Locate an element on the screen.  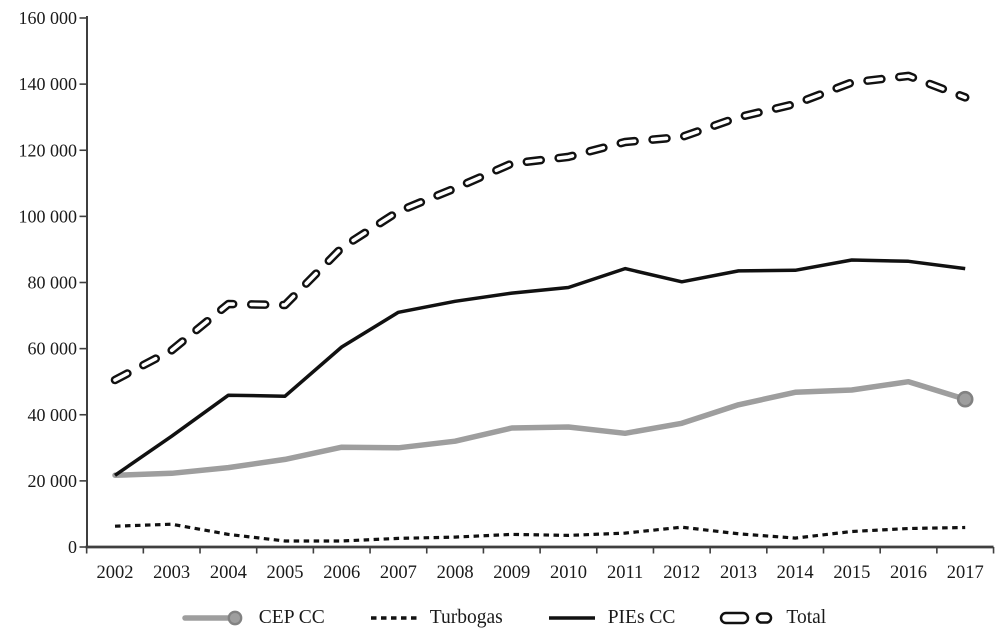
x-axis-tick-label: 2002 is located at coordinates (115, 573).